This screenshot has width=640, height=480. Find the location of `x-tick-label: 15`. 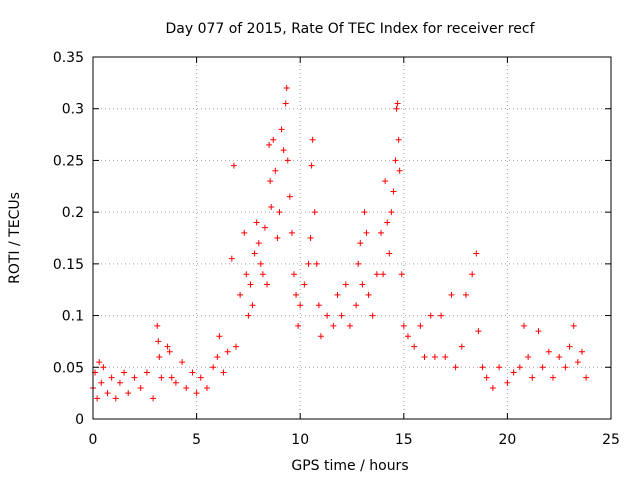

x-tick-label: 15 is located at coordinates (404, 440).